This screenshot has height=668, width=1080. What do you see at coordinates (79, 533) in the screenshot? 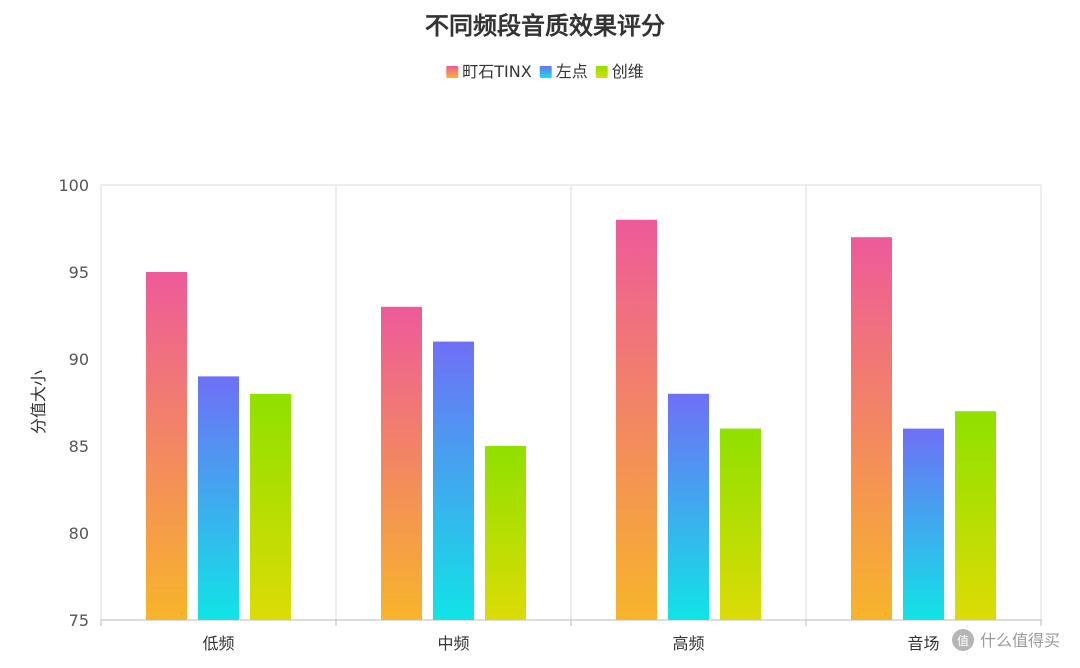
I see `y-tick-label: 80` at bounding box center [79, 533].